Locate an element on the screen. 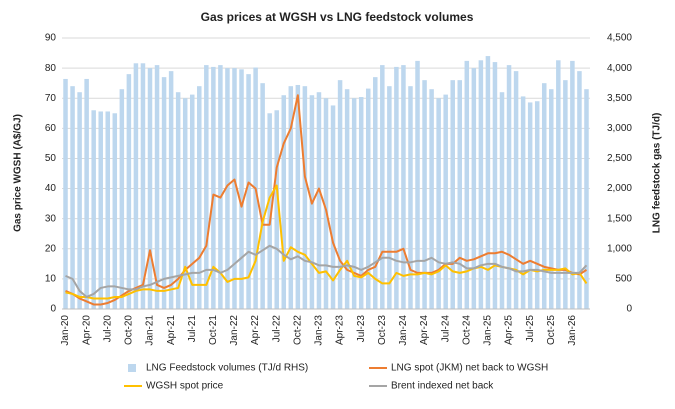 Image resolution: width=675 pixels, height=409 pixels. y2-tick-label: 1,500 is located at coordinates (619, 218).